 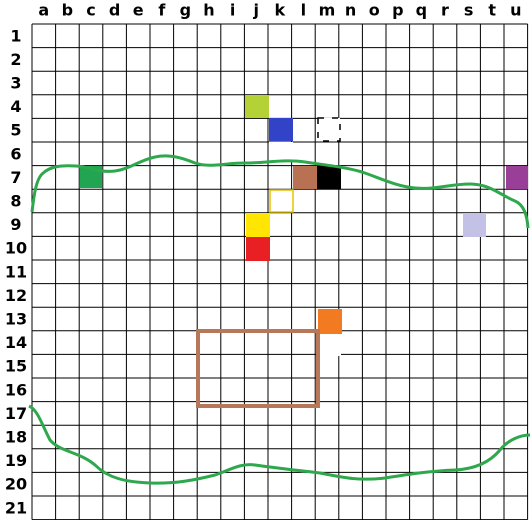 I want to click on lavender-square, so click(x=474, y=225).